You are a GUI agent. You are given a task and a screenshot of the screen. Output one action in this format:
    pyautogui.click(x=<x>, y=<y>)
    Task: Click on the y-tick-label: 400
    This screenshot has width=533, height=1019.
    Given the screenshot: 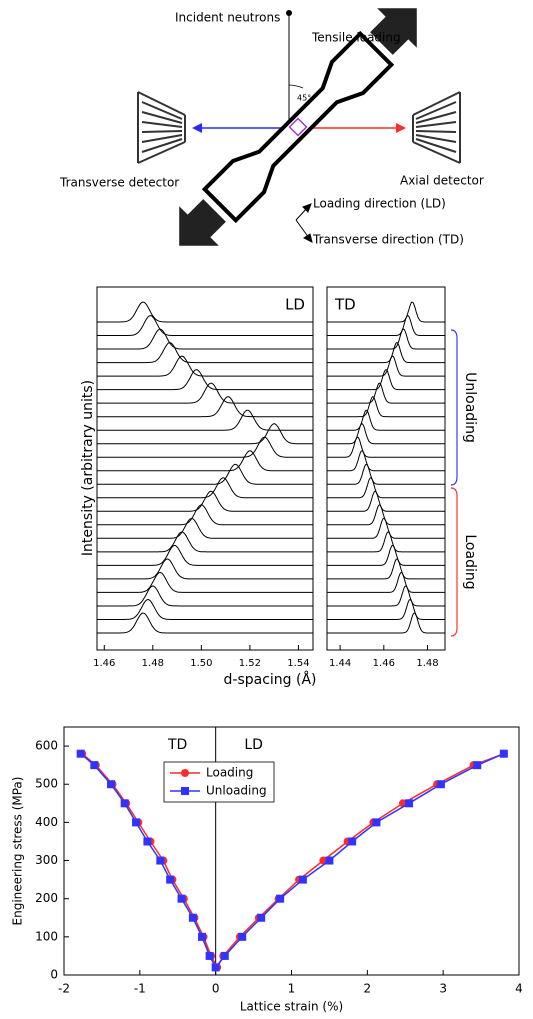 What is the action you would take?
    pyautogui.click(x=46, y=822)
    